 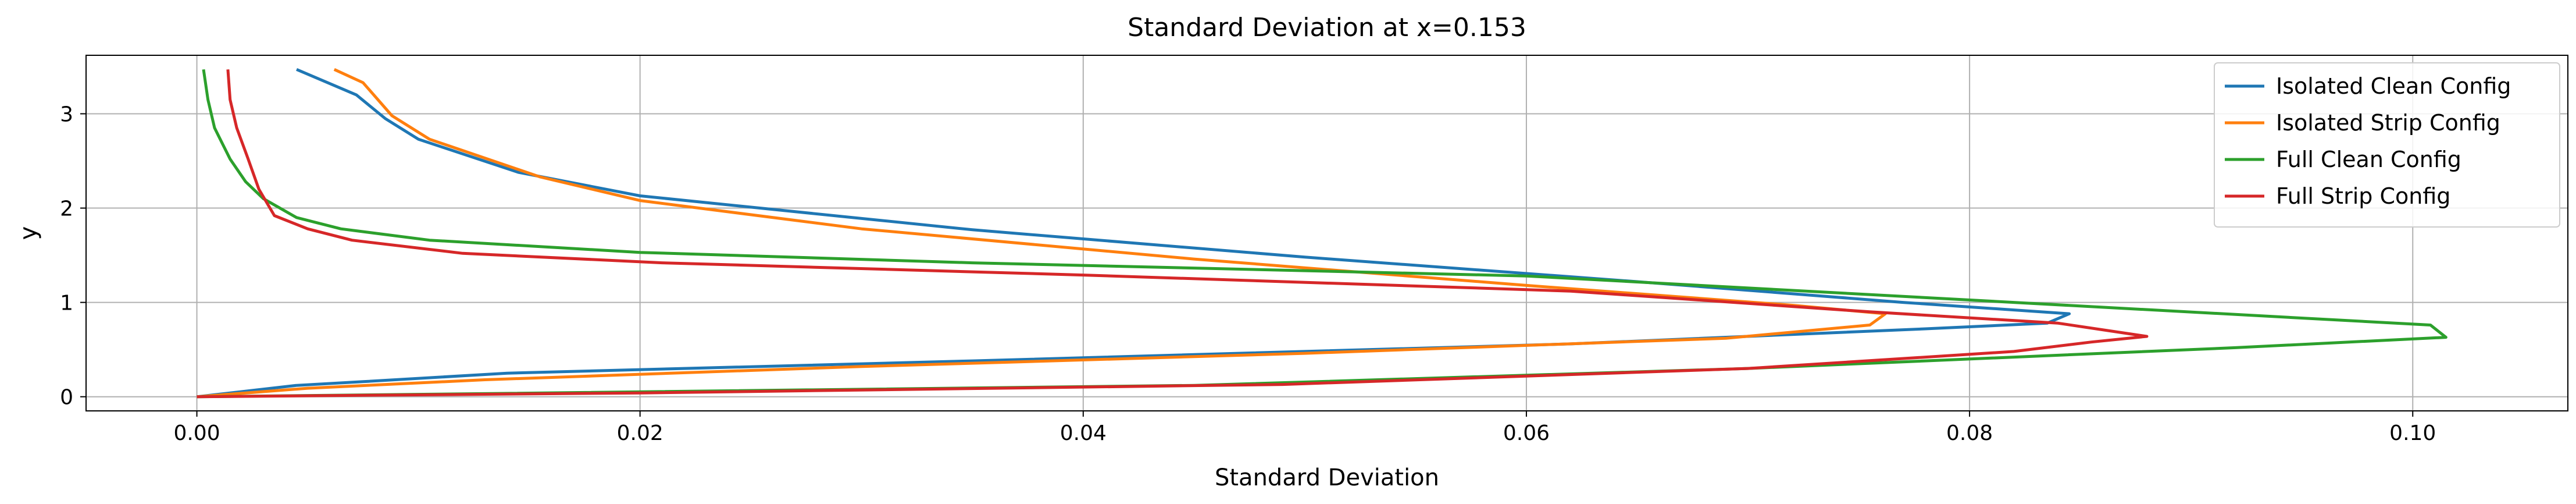 I want to click on y-tick-label: 3, so click(x=67, y=114).